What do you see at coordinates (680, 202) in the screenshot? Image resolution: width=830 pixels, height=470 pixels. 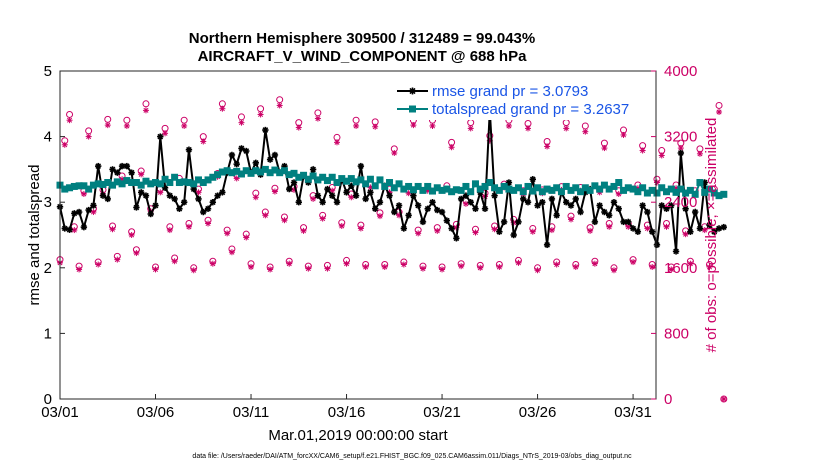 I see `right-tick-label: 2400` at bounding box center [680, 202].